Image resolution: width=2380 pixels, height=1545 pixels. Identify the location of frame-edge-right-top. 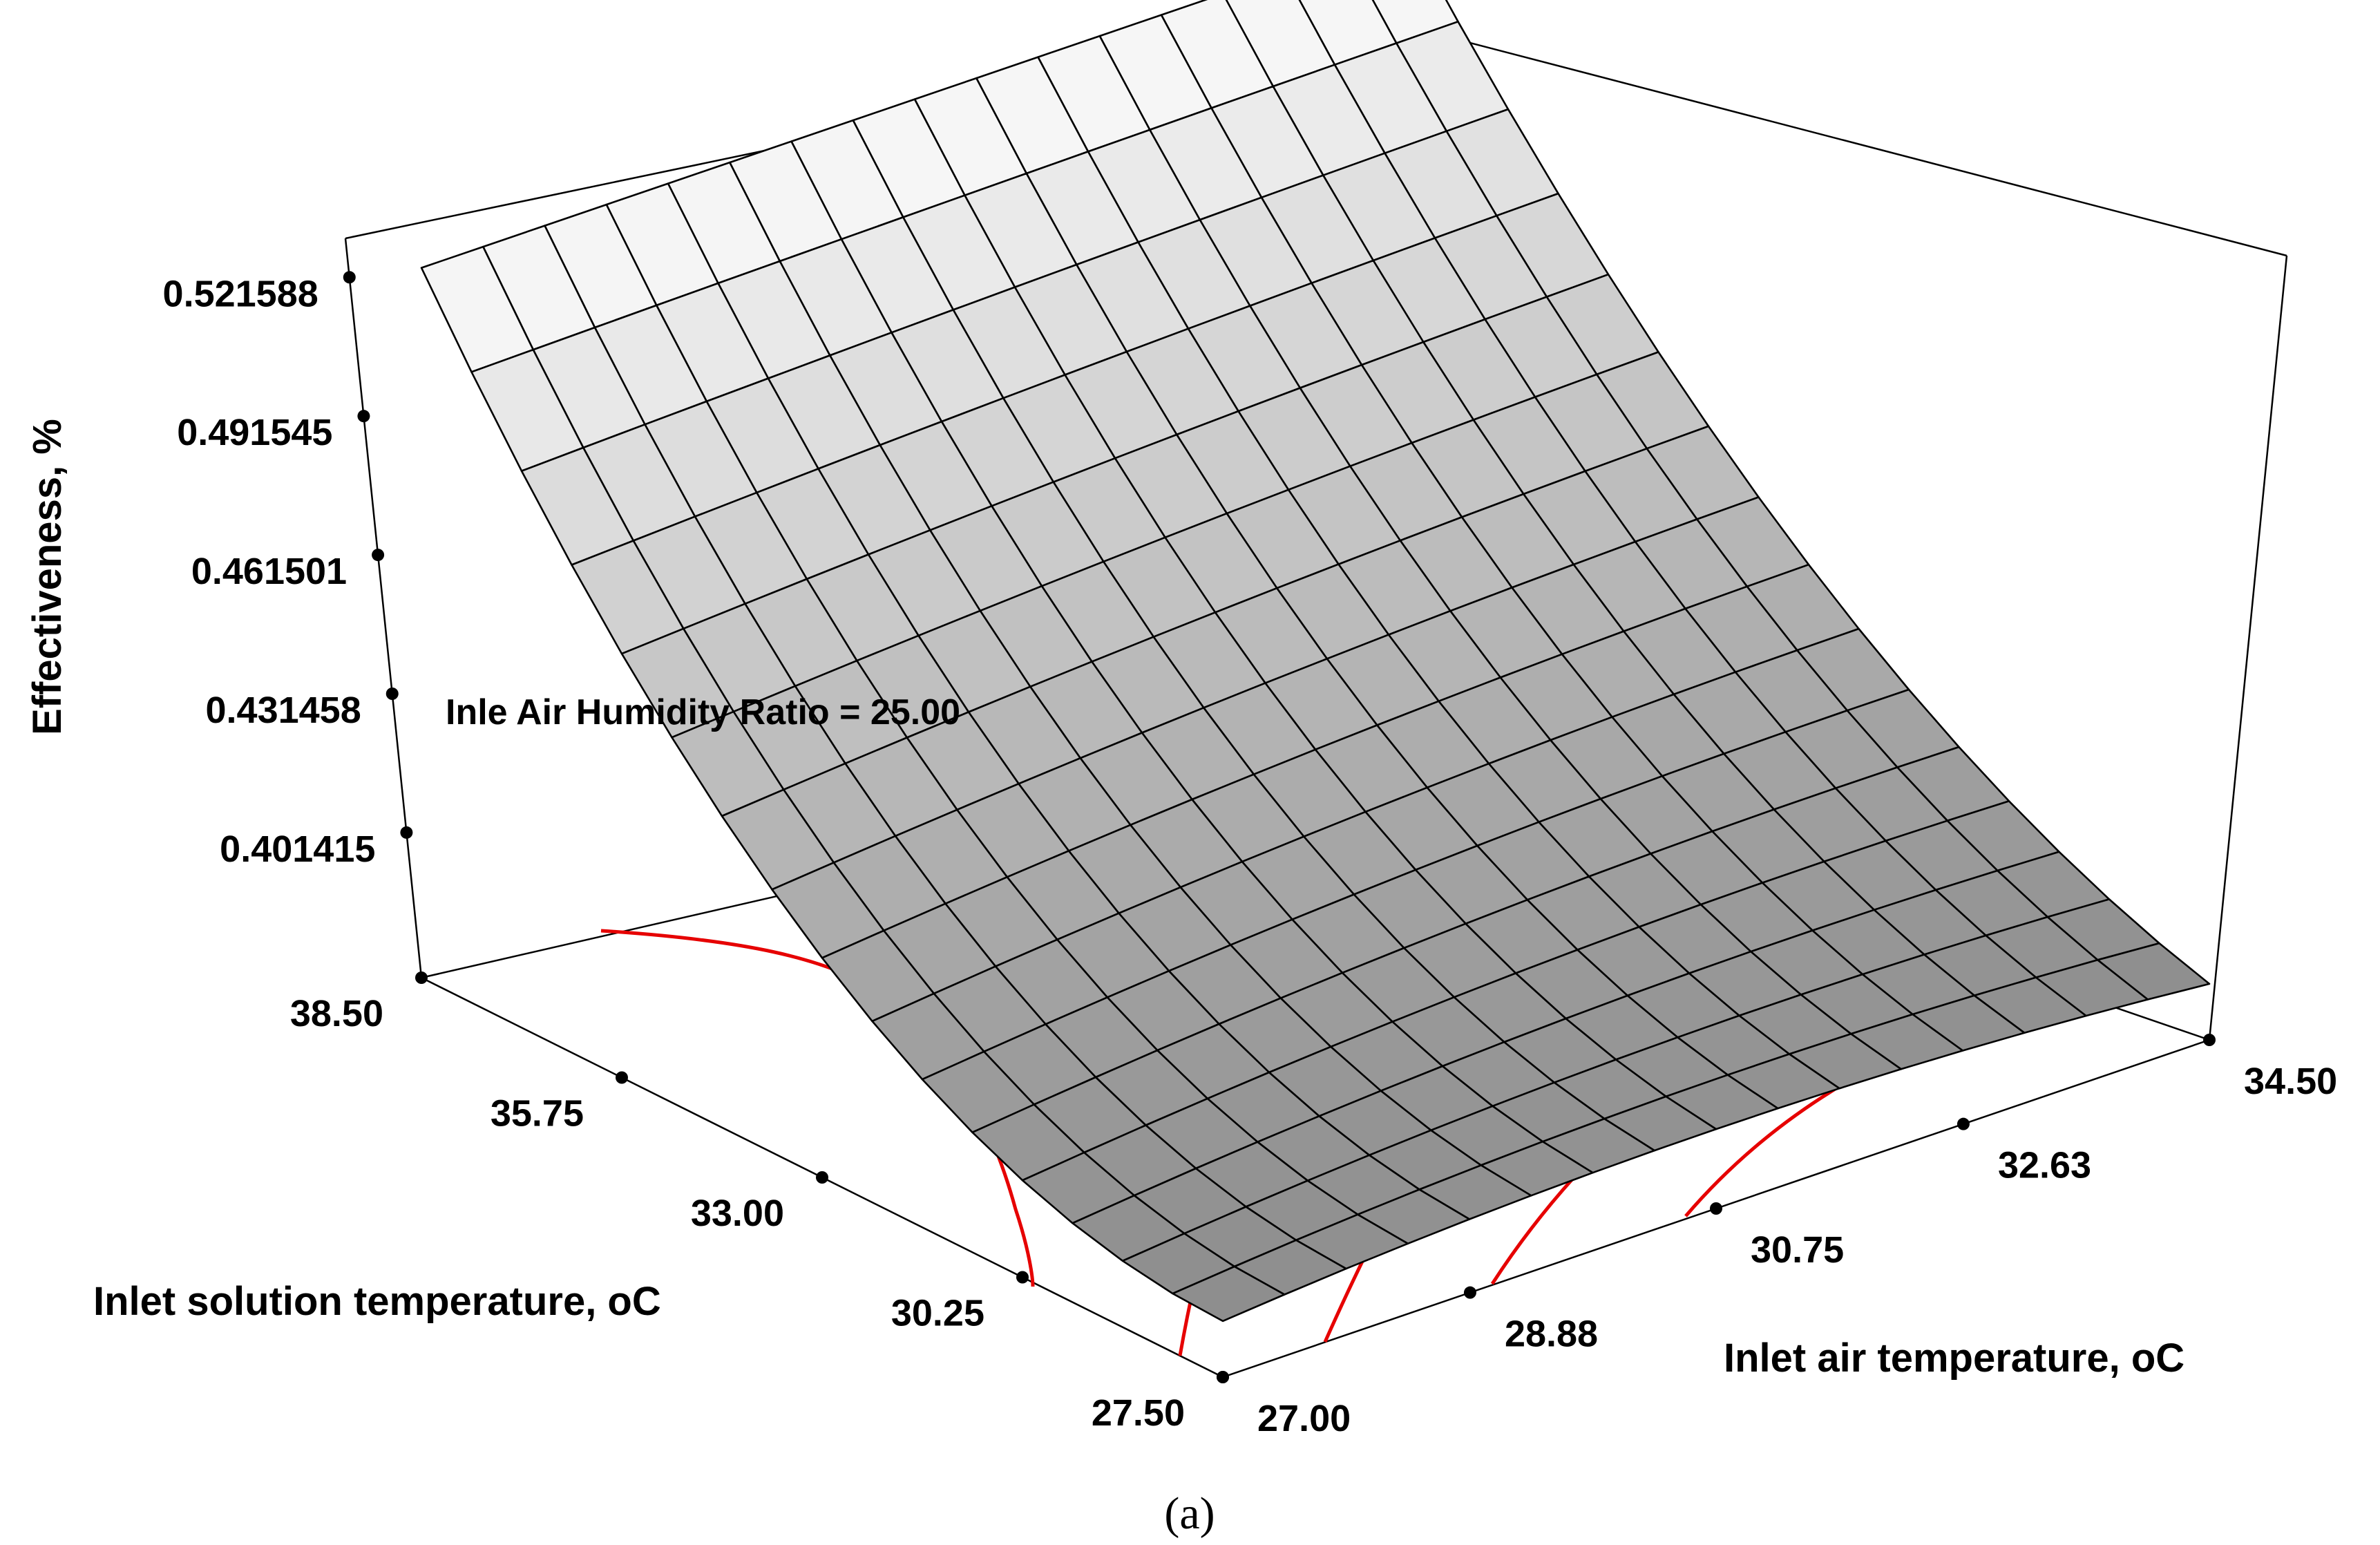
(1835, 138).